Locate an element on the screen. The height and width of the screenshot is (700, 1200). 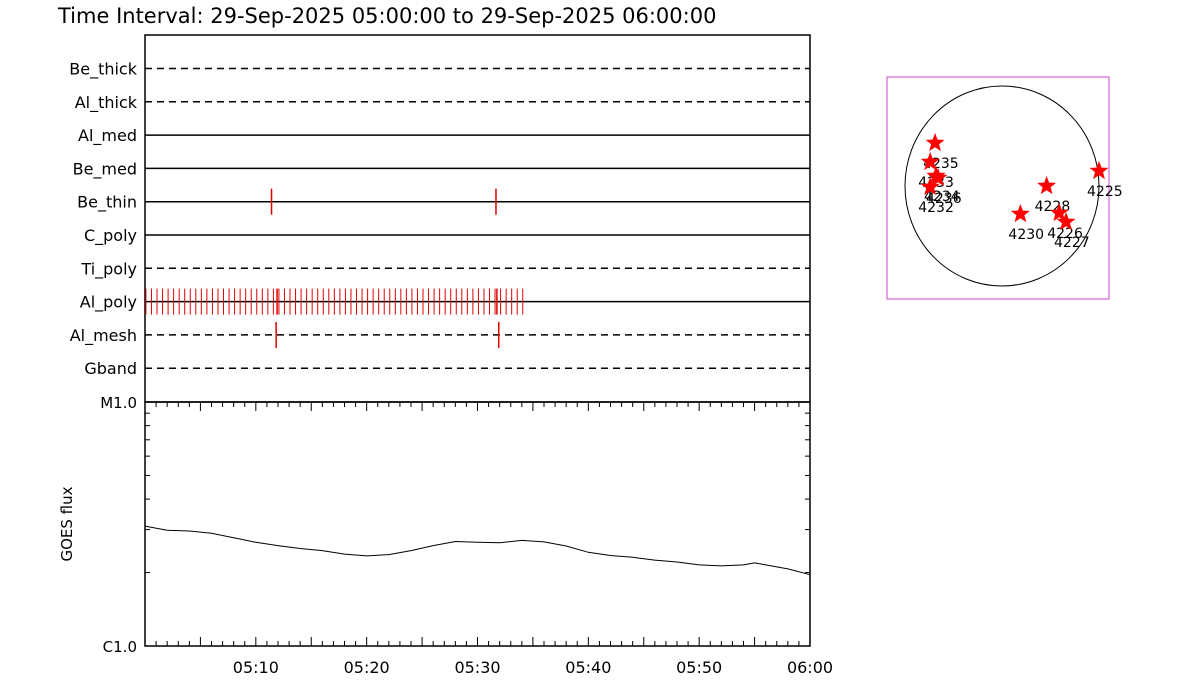
y-axis-label: GOES flux is located at coordinates (67, 523).